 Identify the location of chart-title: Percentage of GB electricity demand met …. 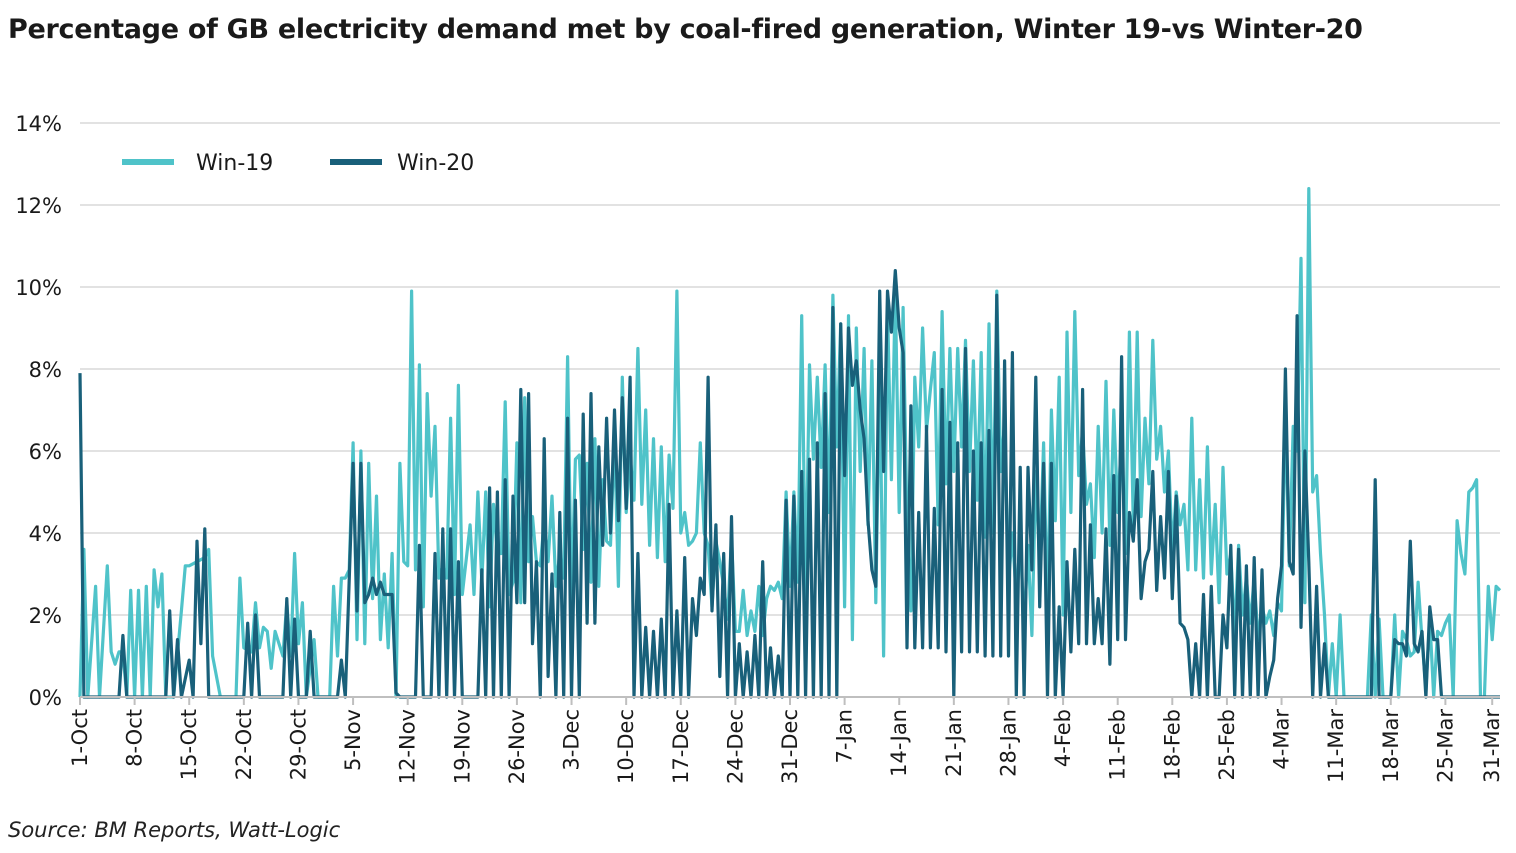
(685, 29).